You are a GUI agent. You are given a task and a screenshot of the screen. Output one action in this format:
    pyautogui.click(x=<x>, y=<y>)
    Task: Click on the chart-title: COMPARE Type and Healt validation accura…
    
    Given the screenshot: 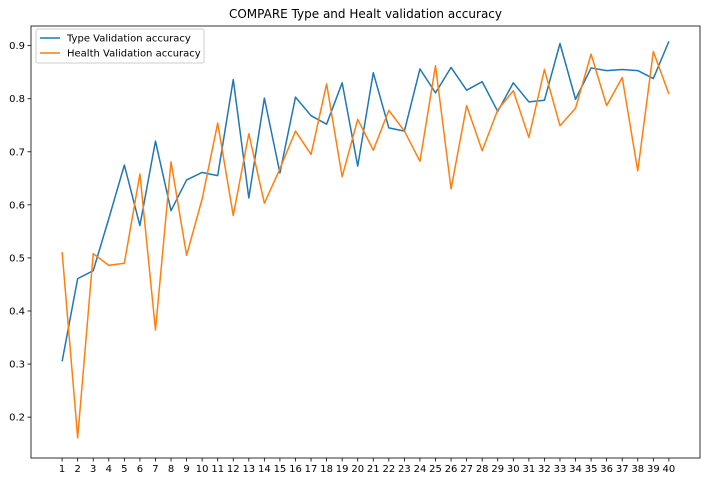 What is the action you would take?
    pyautogui.click(x=365, y=14)
    